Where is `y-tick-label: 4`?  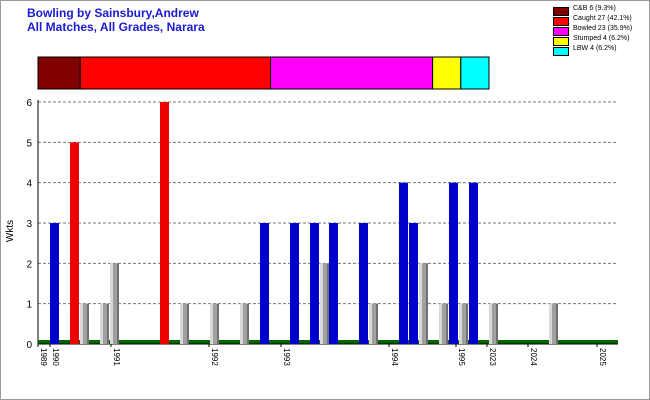 y-tick-label: 4 is located at coordinates (29, 184).